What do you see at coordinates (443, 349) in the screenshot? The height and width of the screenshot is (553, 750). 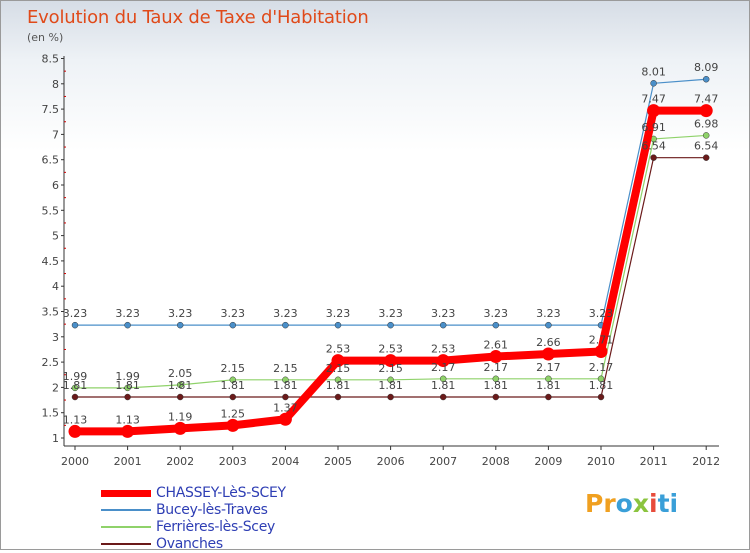 I see `data-label: 2.53` at bounding box center [443, 349].